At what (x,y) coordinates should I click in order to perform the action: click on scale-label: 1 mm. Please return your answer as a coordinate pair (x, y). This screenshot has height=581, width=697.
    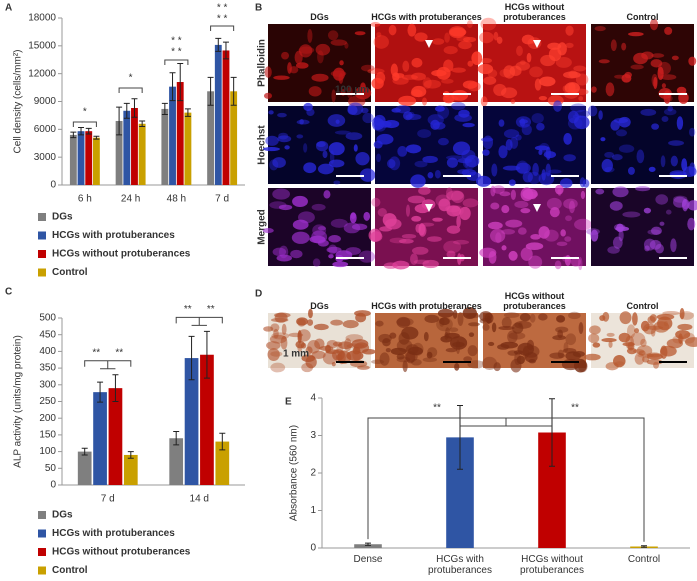
    Looking at the image, I should click on (296, 354).